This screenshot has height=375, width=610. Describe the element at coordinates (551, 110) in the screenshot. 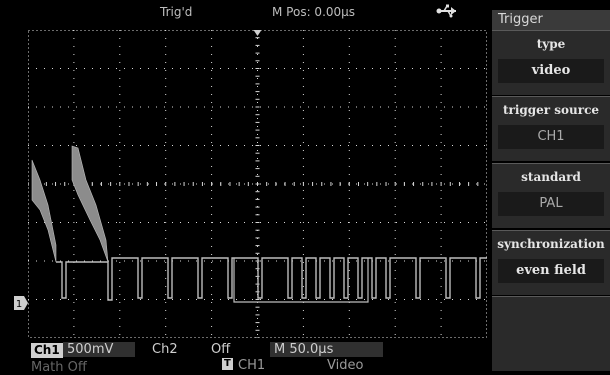

I see `menu-item-trigger-source-label: trigger source` at that location.